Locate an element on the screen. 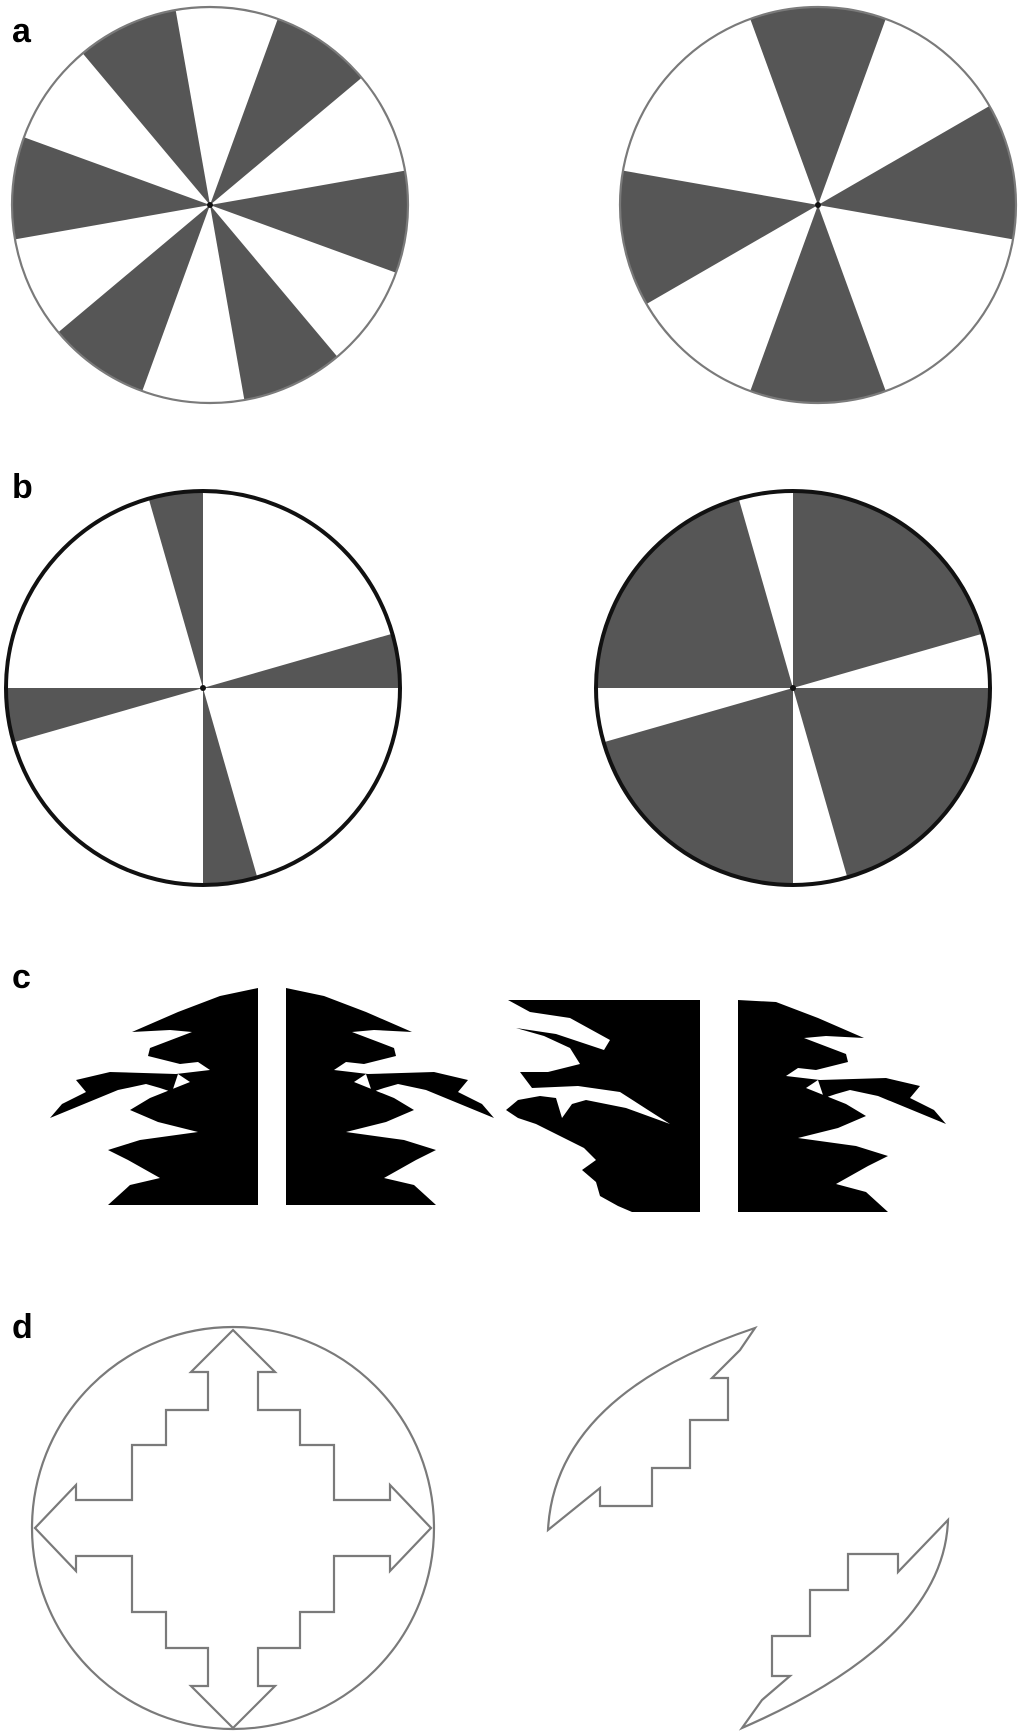 Image resolution: width=1024 pixels, height=1733 pixels. panel-b-right-outline is located at coordinates (793, 688).